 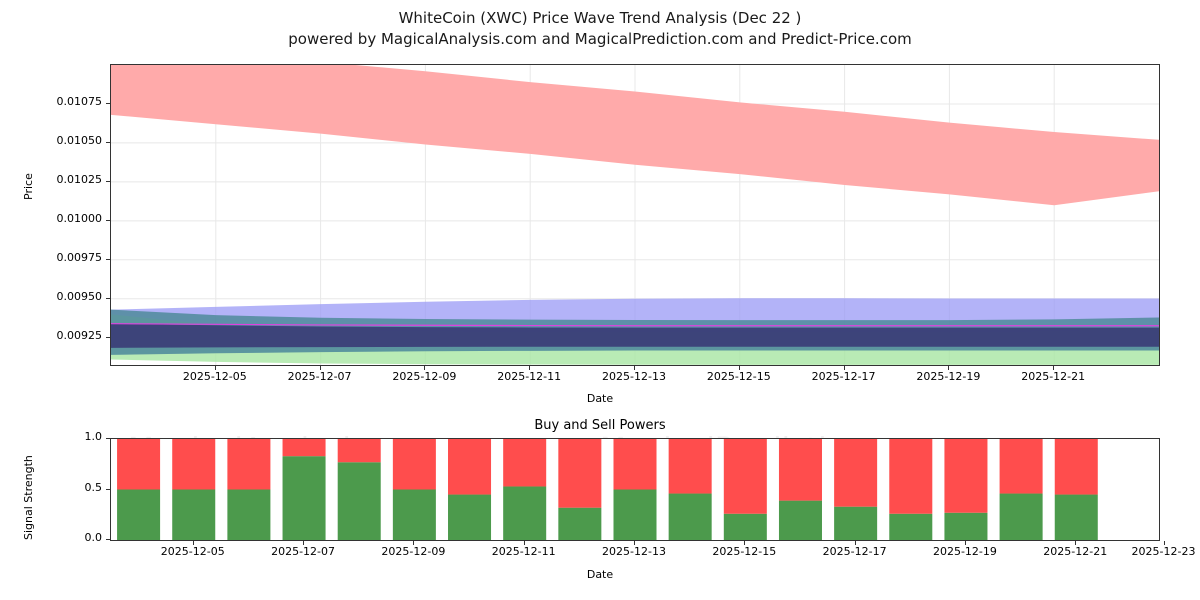 What do you see at coordinates (529, 376) in the screenshot?
I see `x-tick-label: 2025-12-11` at bounding box center [529, 376].